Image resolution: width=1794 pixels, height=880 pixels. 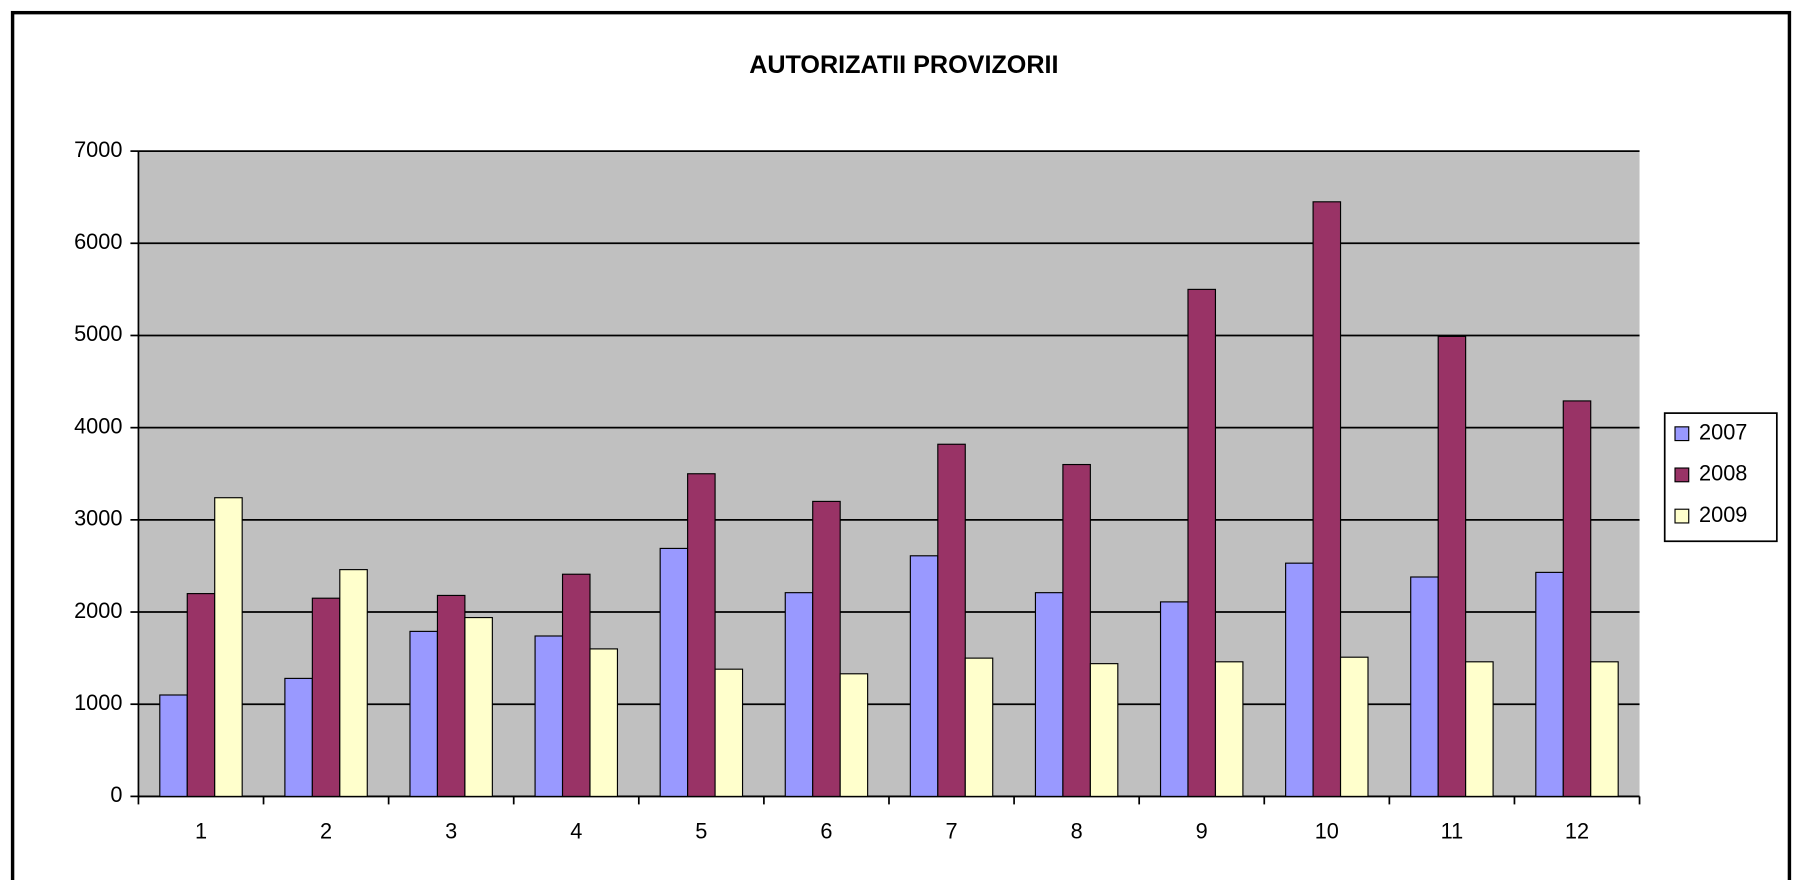 What do you see at coordinates (98, 518) in the screenshot?
I see `y-tick-label: 3000` at bounding box center [98, 518].